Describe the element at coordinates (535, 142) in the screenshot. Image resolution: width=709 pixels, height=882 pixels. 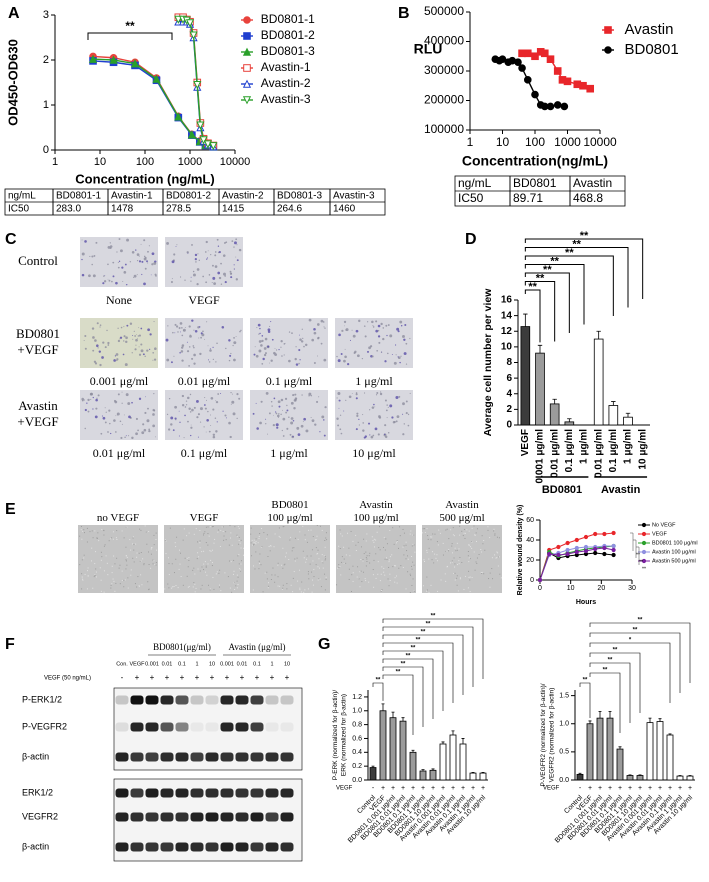
I see `x-tick-label: 100` at that location.